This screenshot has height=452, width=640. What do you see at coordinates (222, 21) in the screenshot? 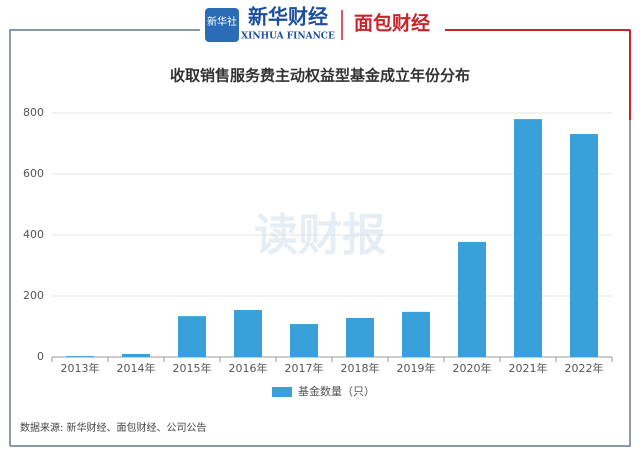
I see `badge-text: 新华社` at bounding box center [222, 21].